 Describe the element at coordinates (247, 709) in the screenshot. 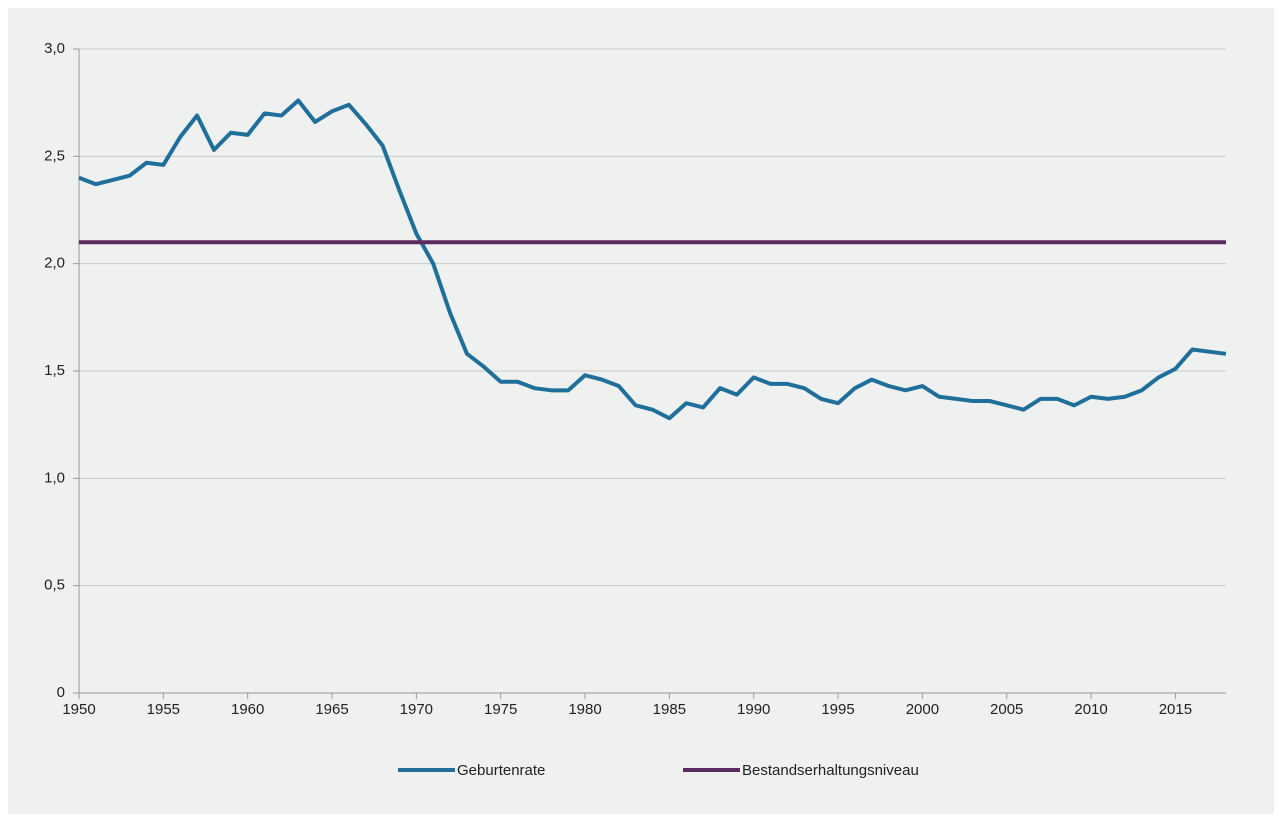

I see `x-tick-label: 1960` at that location.